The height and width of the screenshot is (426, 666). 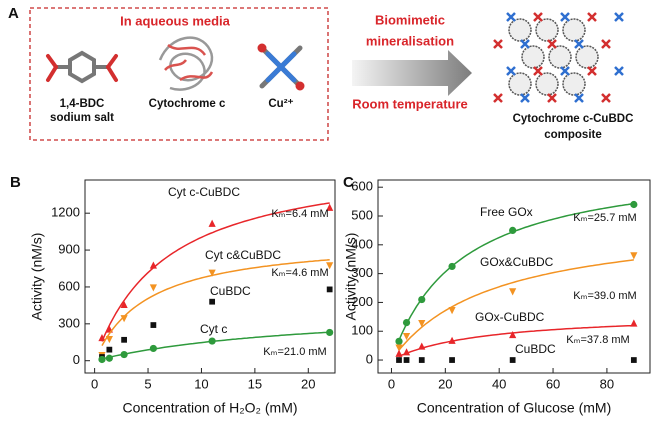 What do you see at coordinates (204, 192) in the screenshot?
I see `series-label: Cyt c-CuBDC` at bounding box center [204, 192].